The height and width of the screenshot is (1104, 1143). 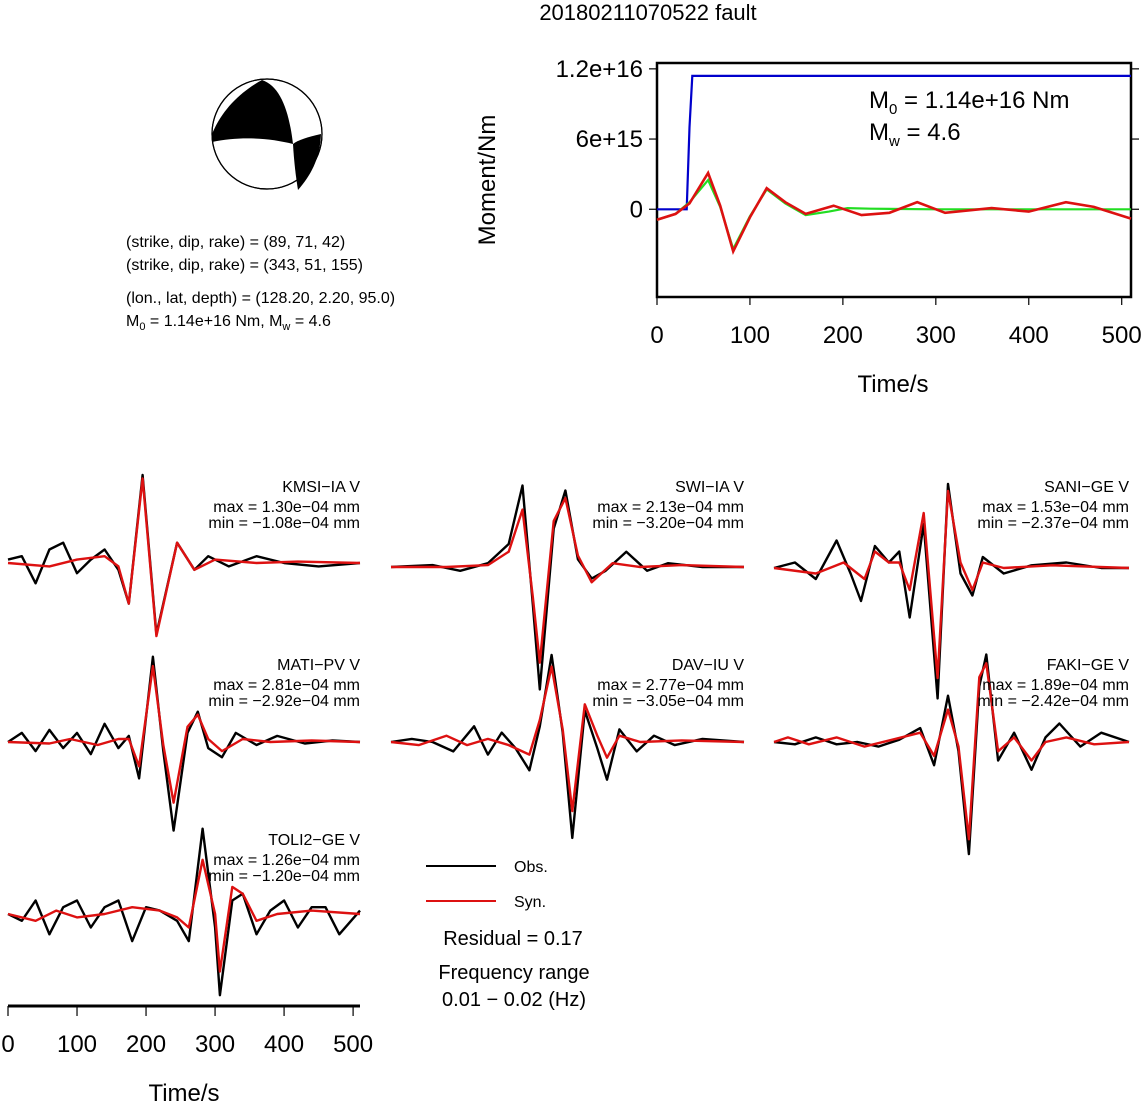 I want to click on station-label: FAKI−GE V, so click(x=1088, y=665).